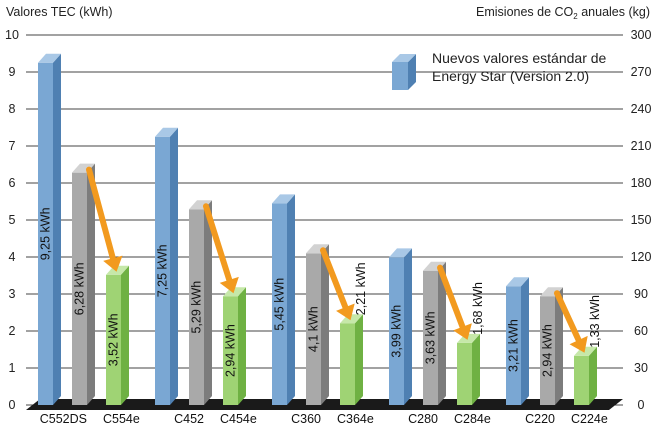  What do you see at coordinates (641, 405) in the screenshot?
I see `right-tick-label: 0` at bounding box center [641, 405].